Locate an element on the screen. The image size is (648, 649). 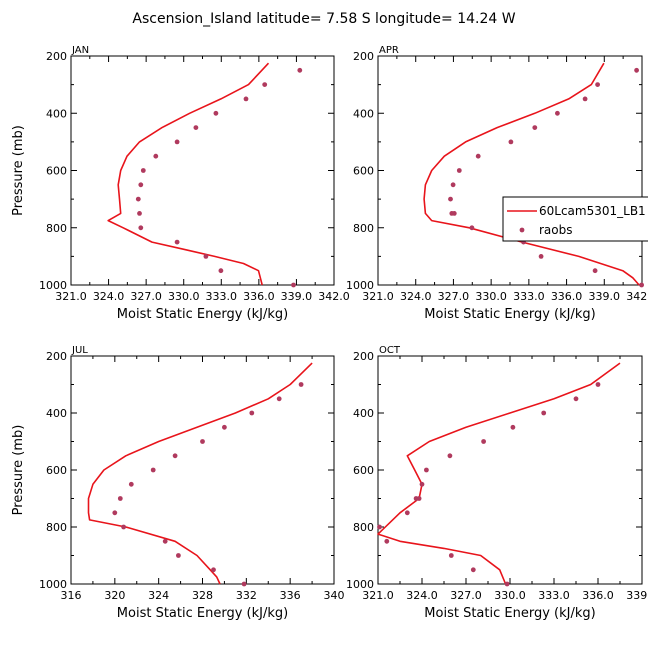
panel-label: OCT is located at coordinates (390, 350).